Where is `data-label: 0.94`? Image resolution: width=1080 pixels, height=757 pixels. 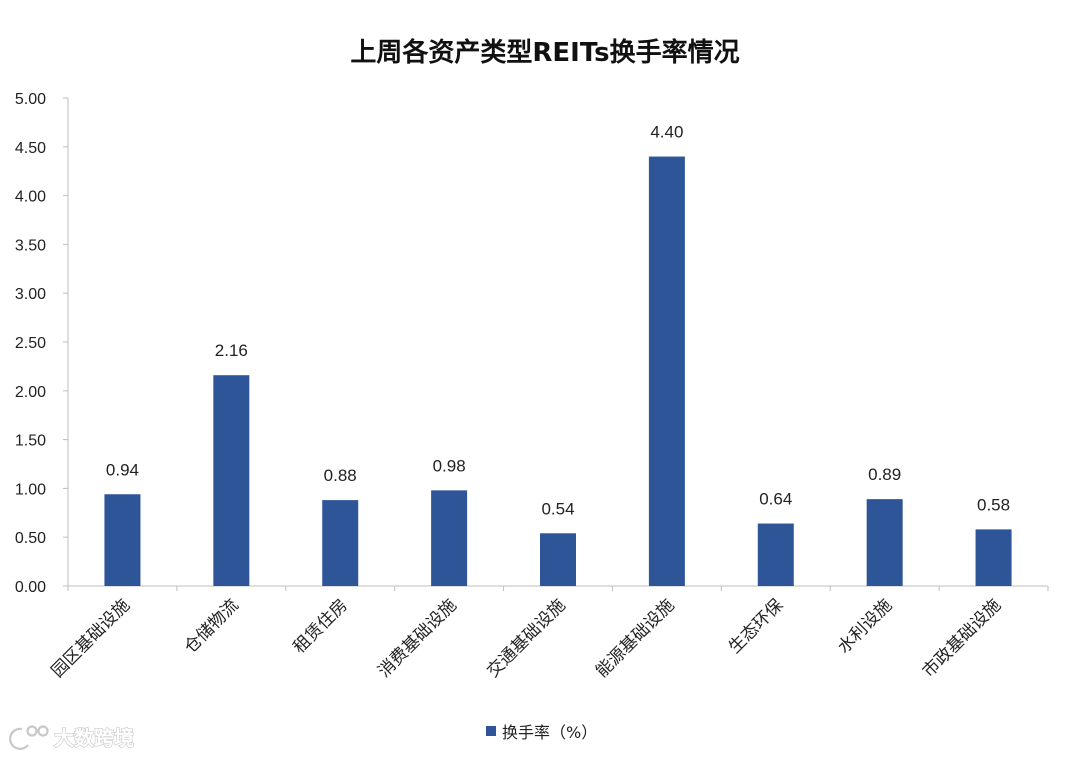
data-label: 0.94 is located at coordinates (122, 469).